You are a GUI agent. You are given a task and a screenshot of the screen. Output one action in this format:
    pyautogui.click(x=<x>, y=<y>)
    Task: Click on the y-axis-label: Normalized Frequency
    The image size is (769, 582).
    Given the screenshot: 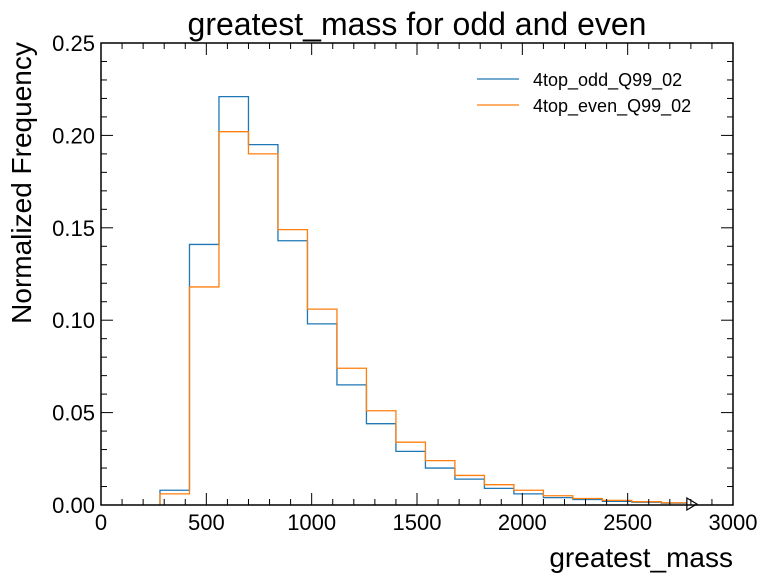 What is the action you would take?
    pyautogui.click(x=21, y=183)
    